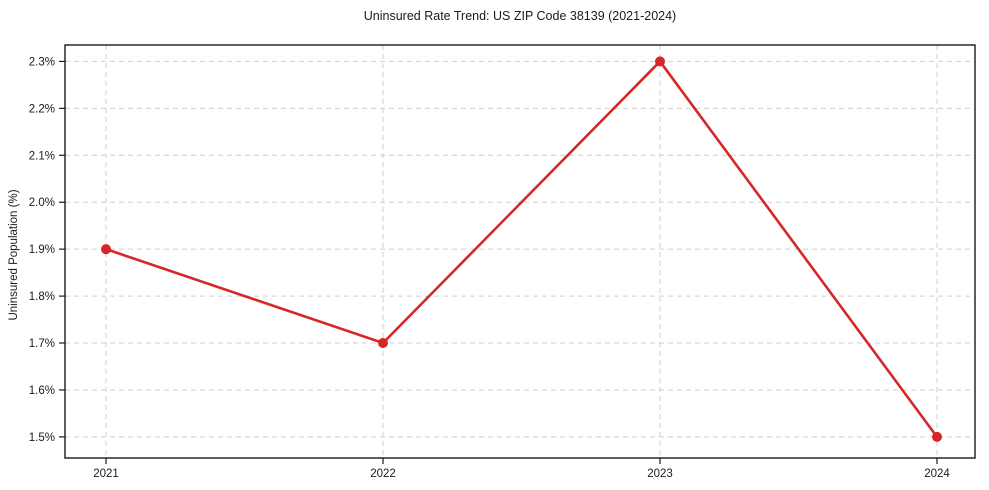  I want to click on y-tick-label: 2.0%, so click(42, 203).